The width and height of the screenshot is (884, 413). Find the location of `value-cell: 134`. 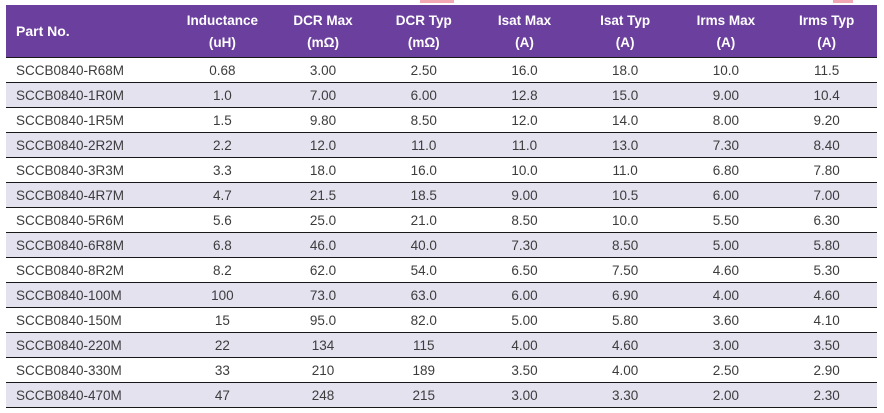

value-cell: 134 is located at coordinates (323, 345).